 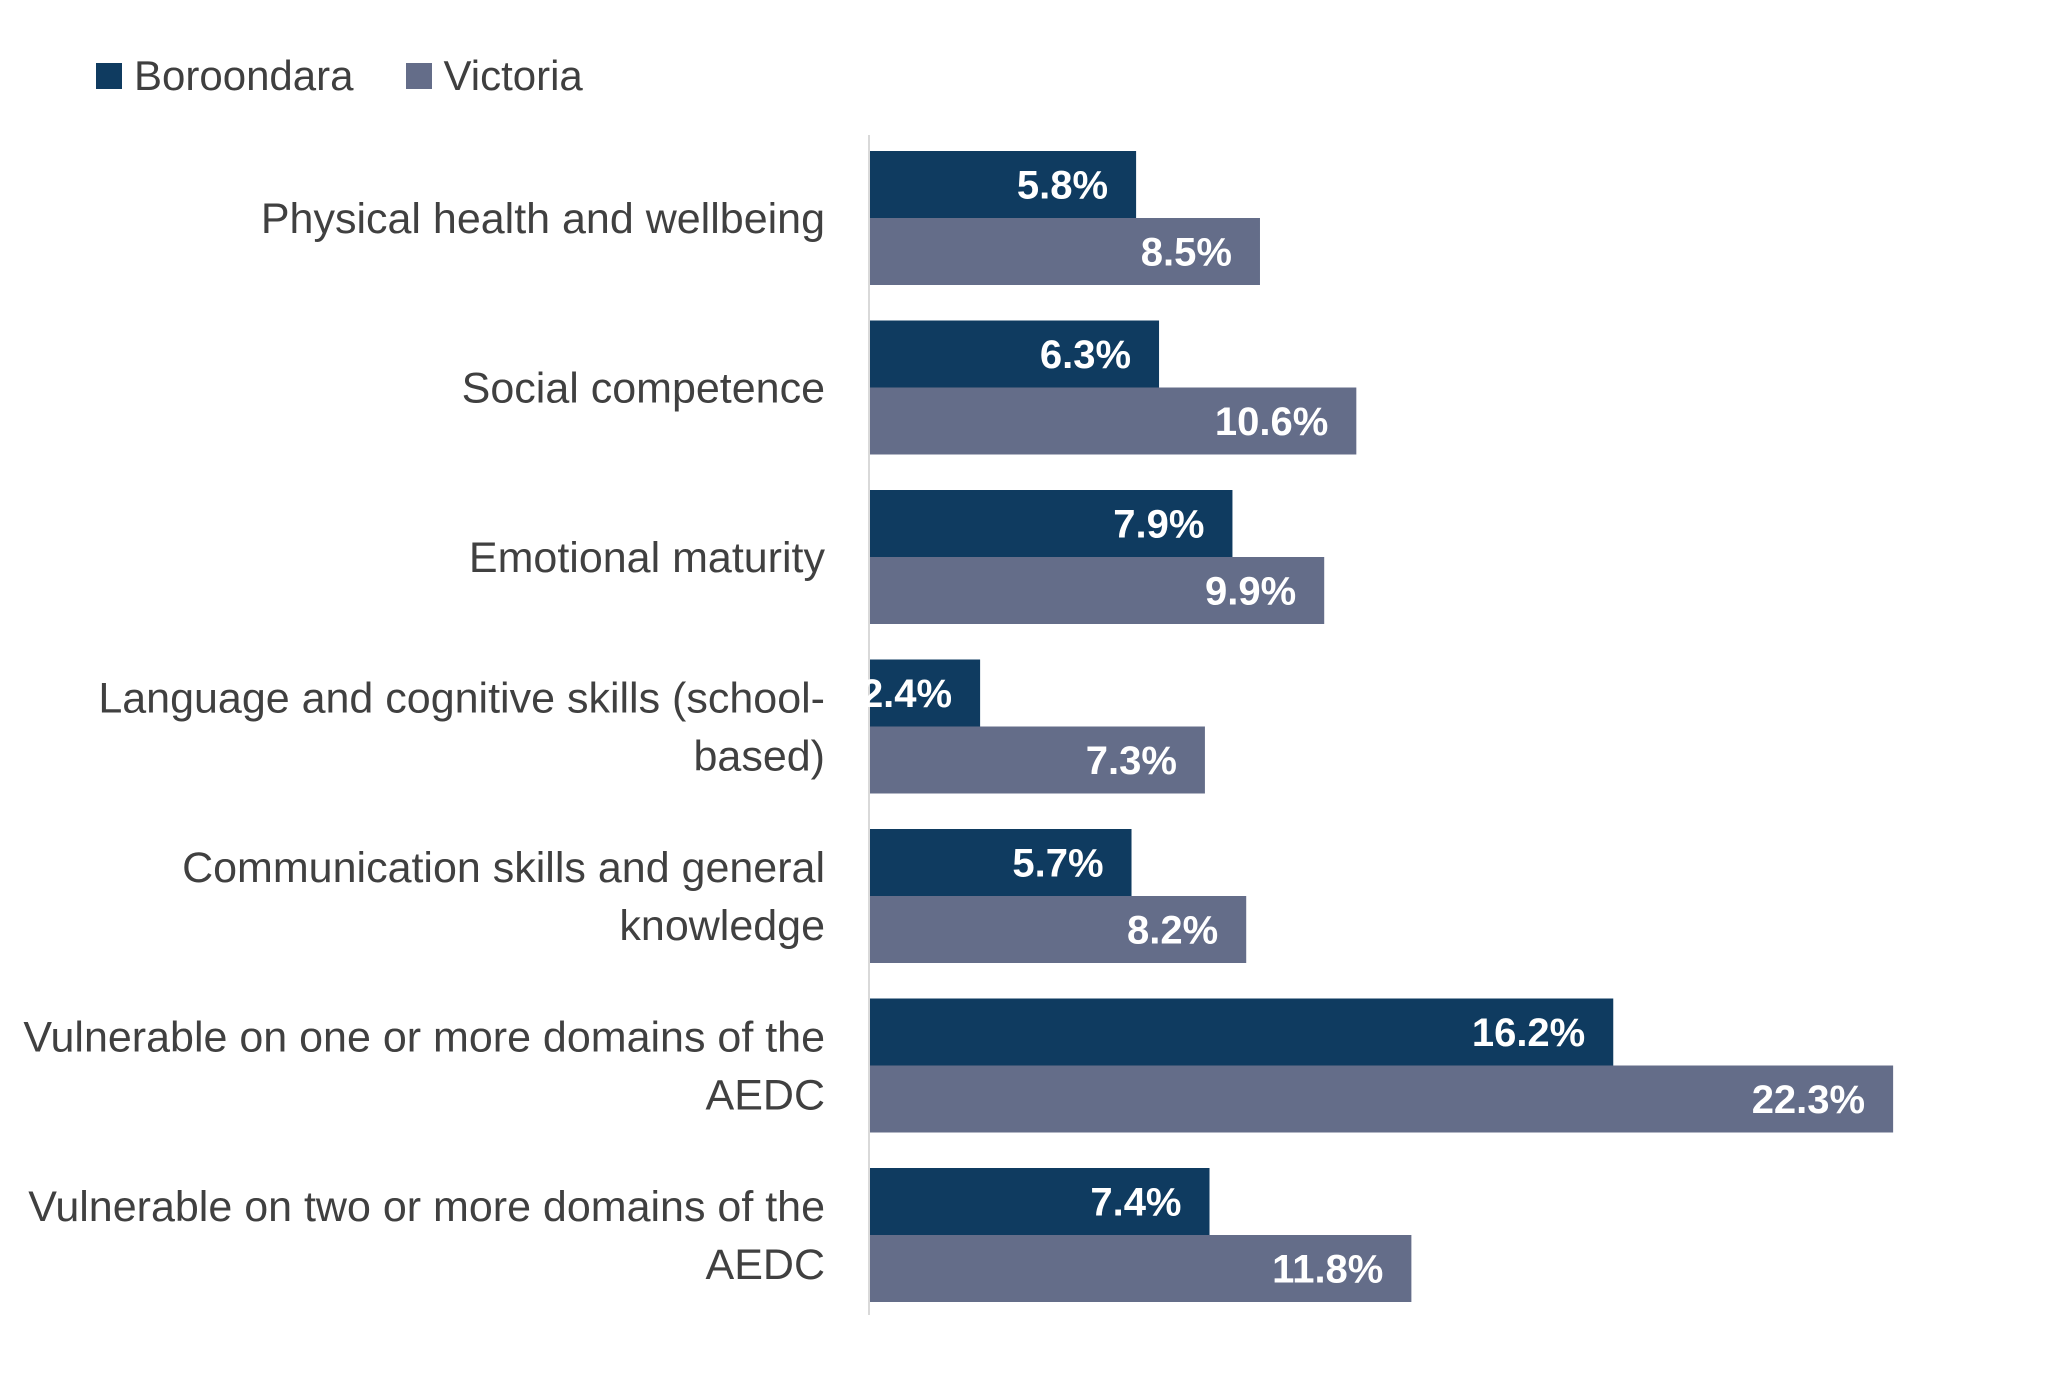 I want to click on data-label-victoria: 9.9%, so click(x=1250, y=592).